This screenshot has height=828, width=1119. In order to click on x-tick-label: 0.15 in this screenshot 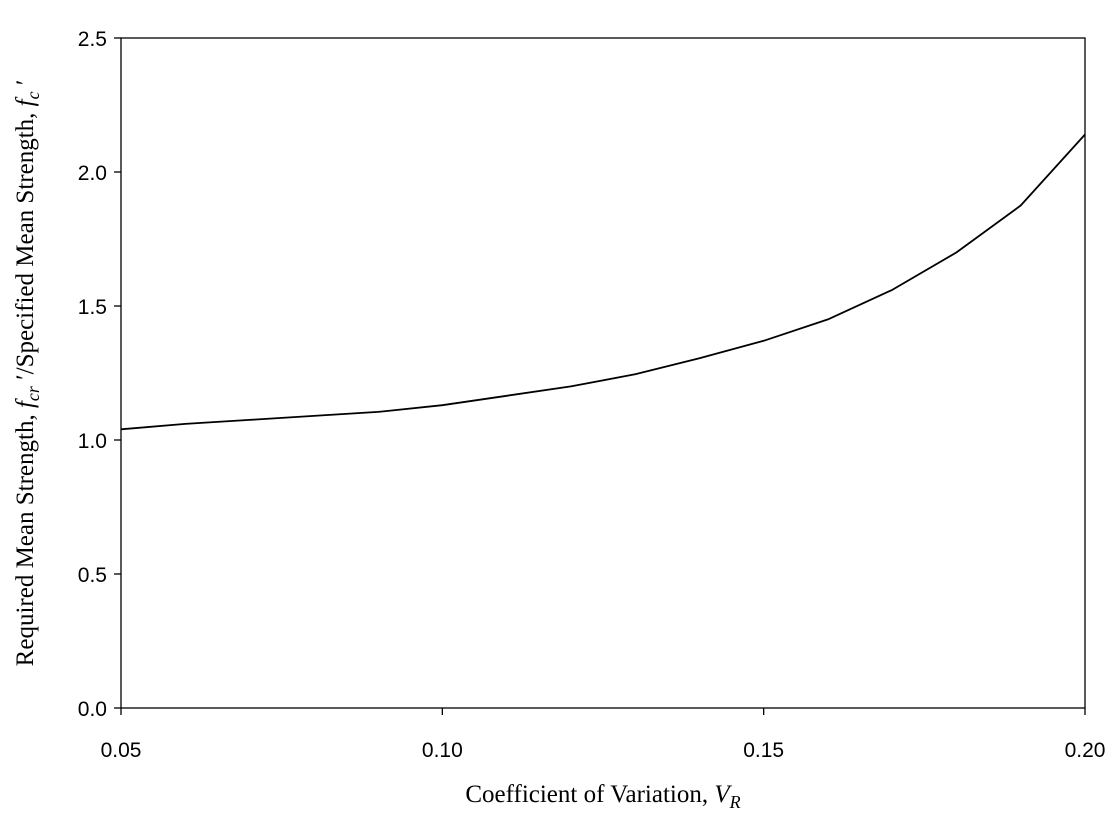, I will do `click(763, 750)`.